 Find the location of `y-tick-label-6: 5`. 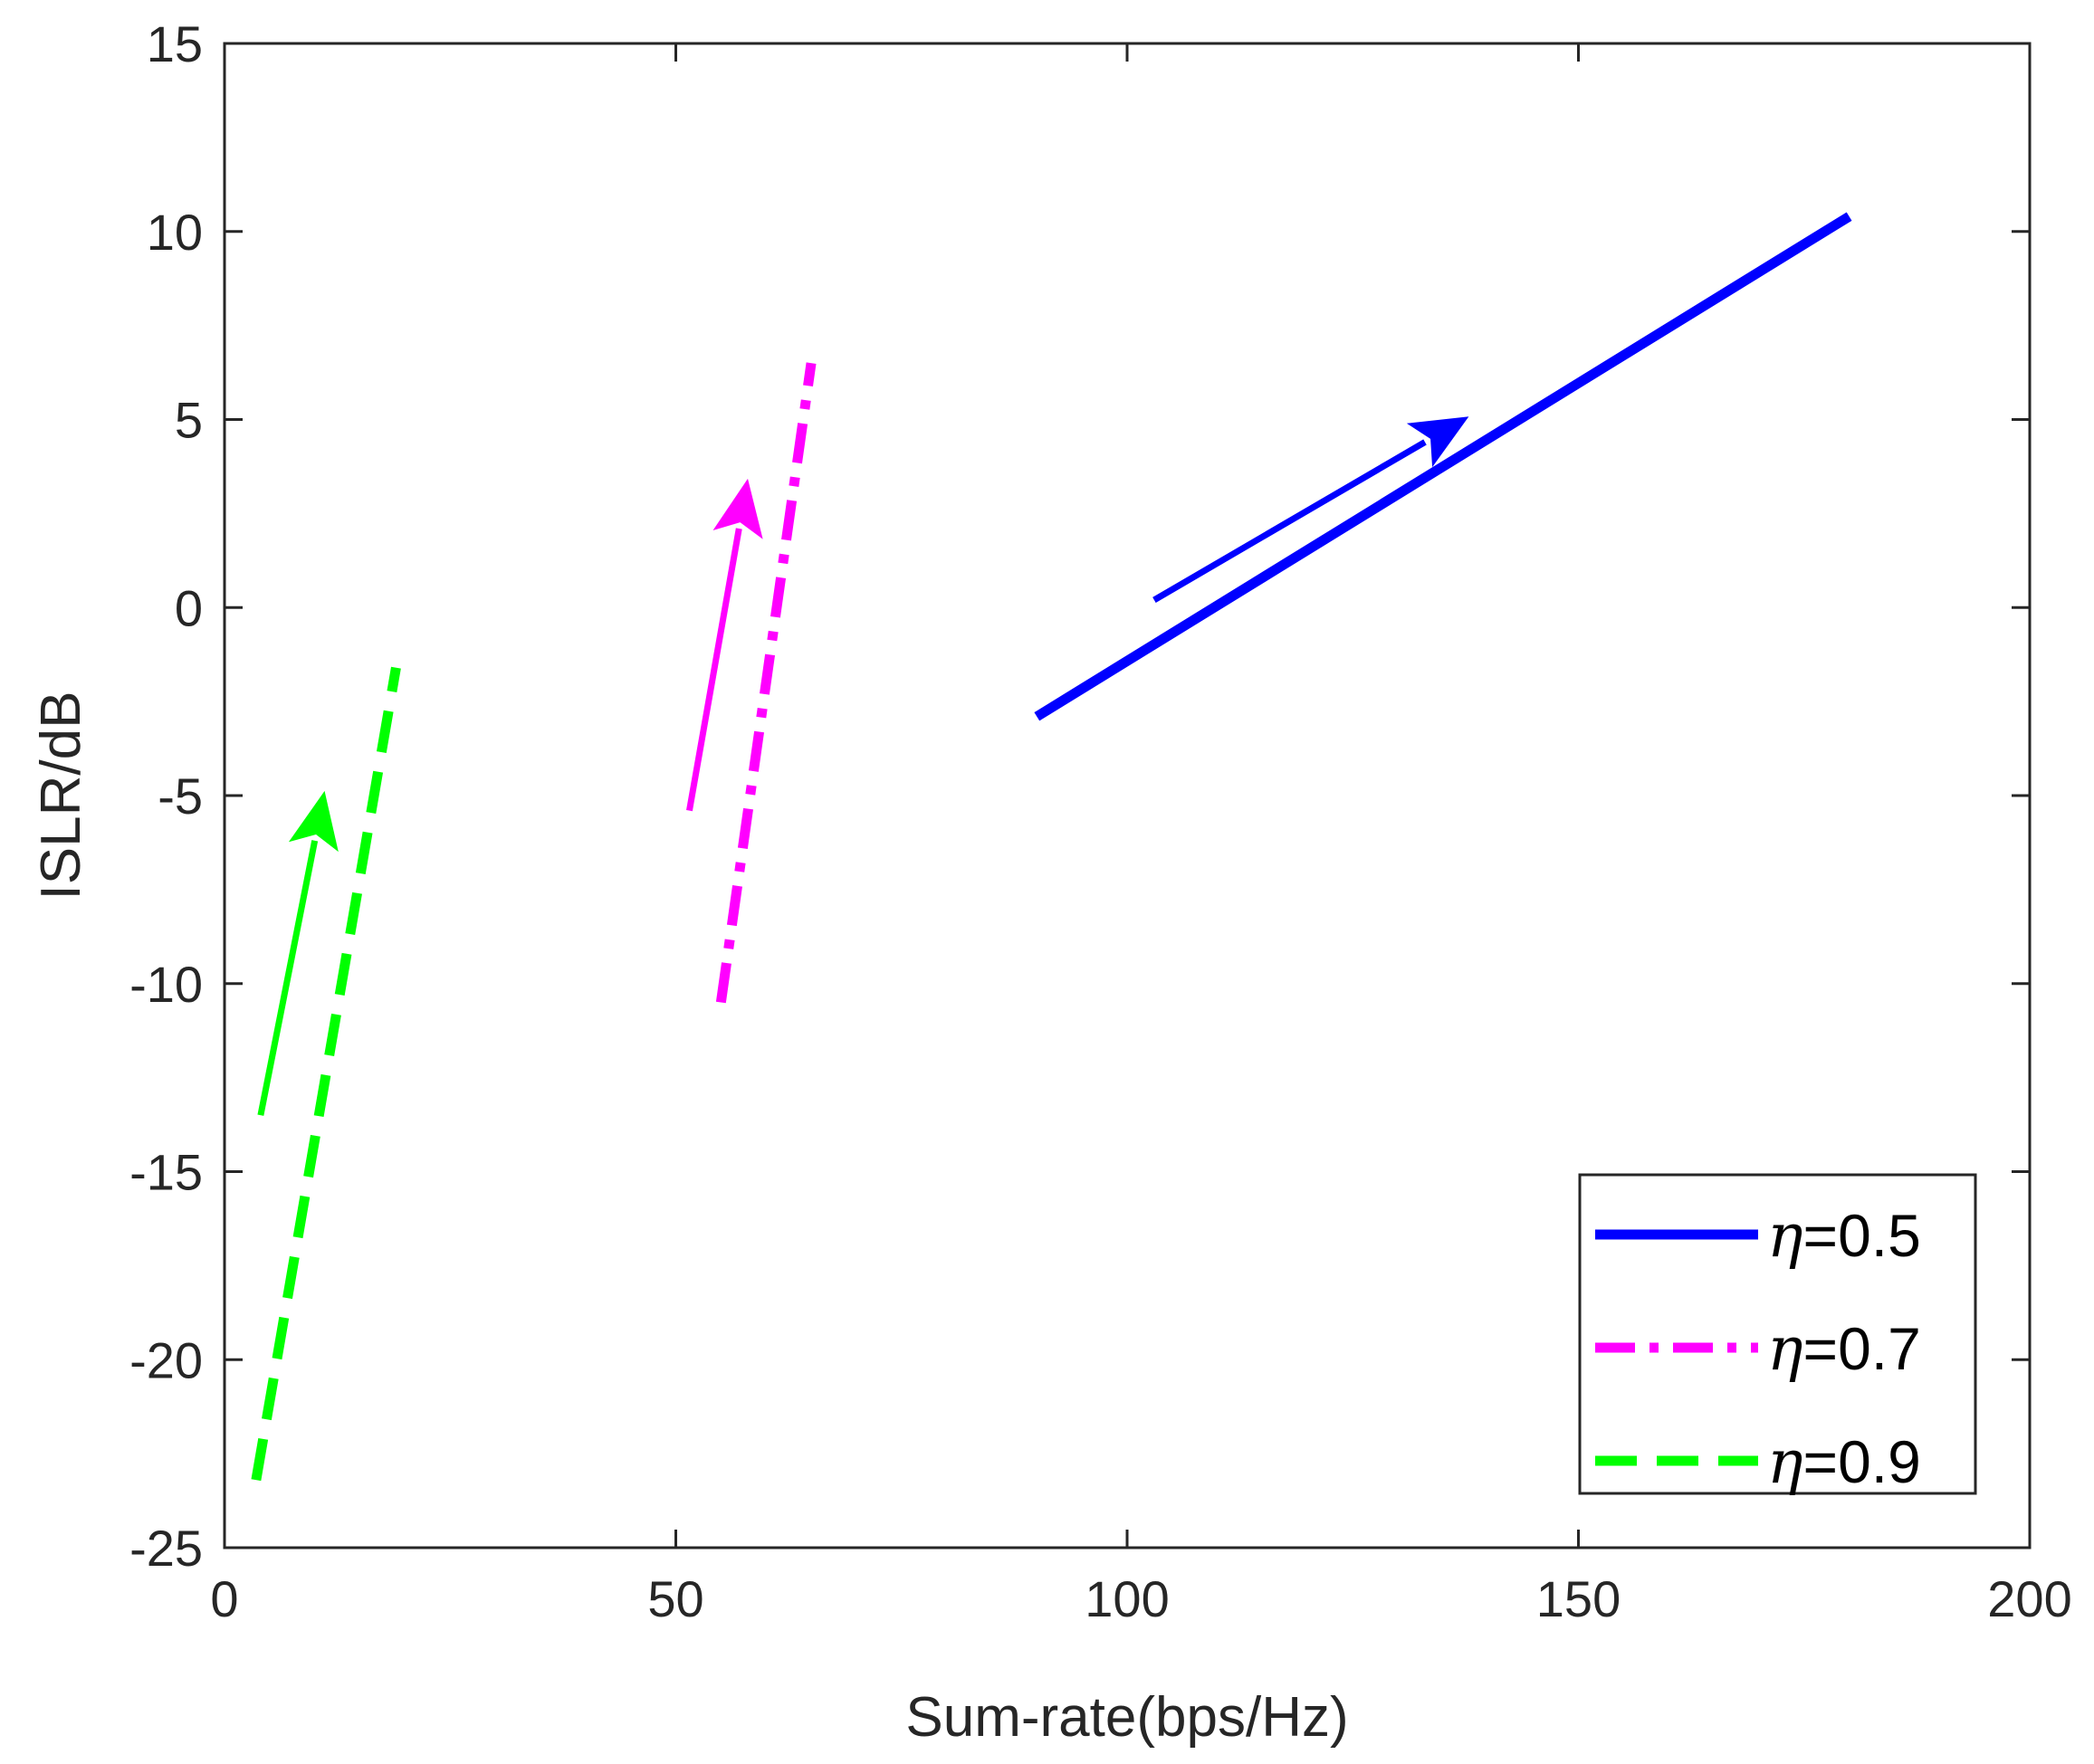

y-tick-label-6: 5 is located at coordinates (189, 420).